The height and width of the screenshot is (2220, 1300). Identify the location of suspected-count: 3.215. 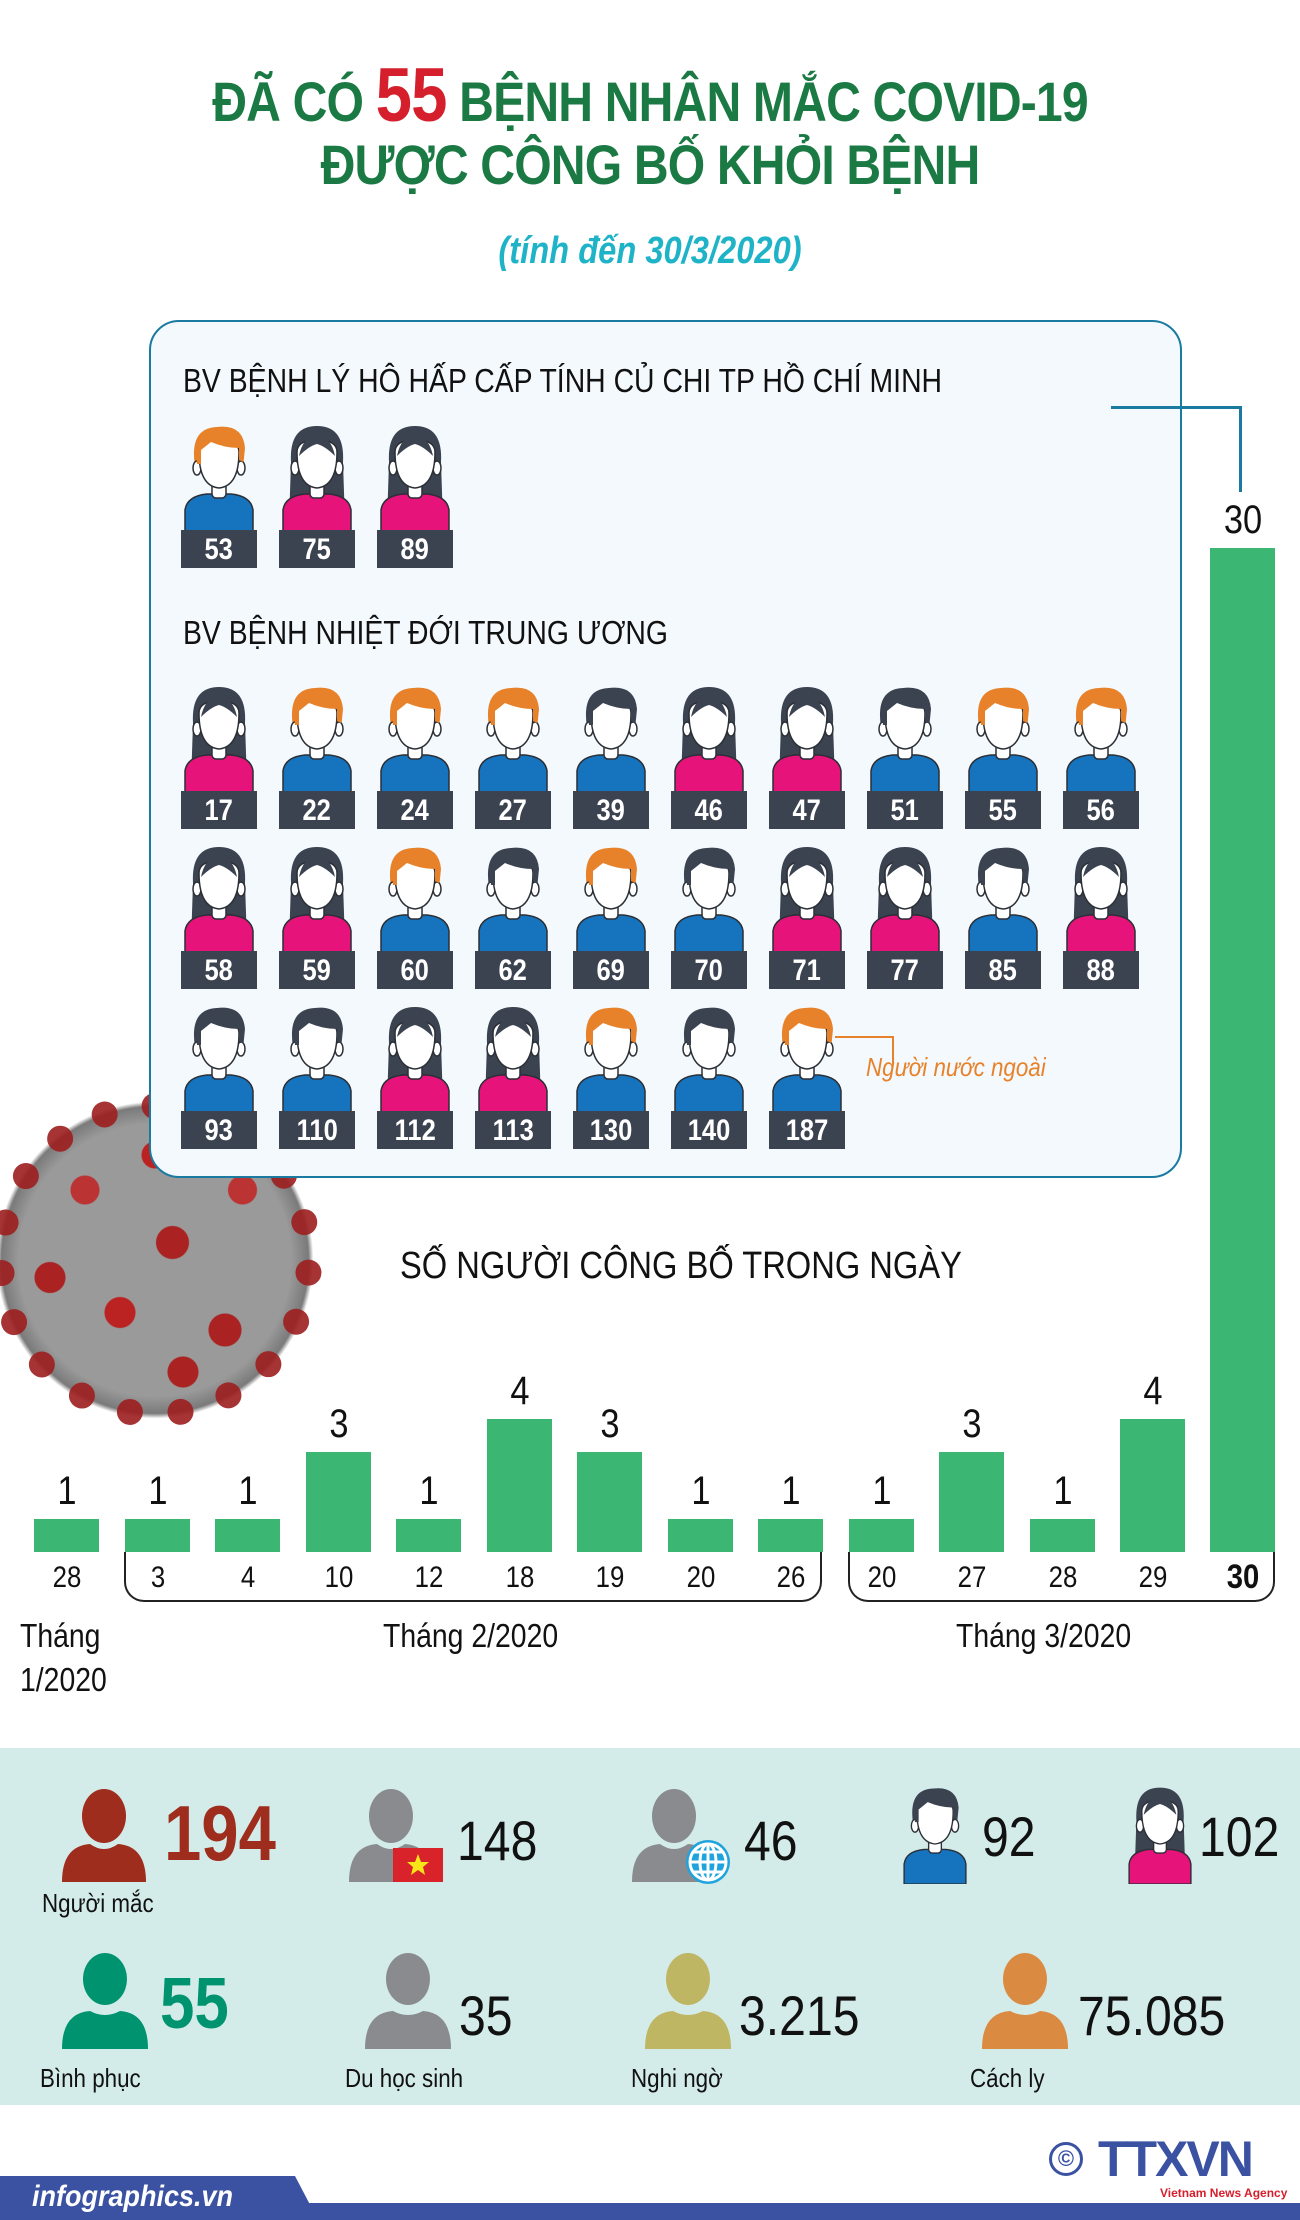
(799, 2015).